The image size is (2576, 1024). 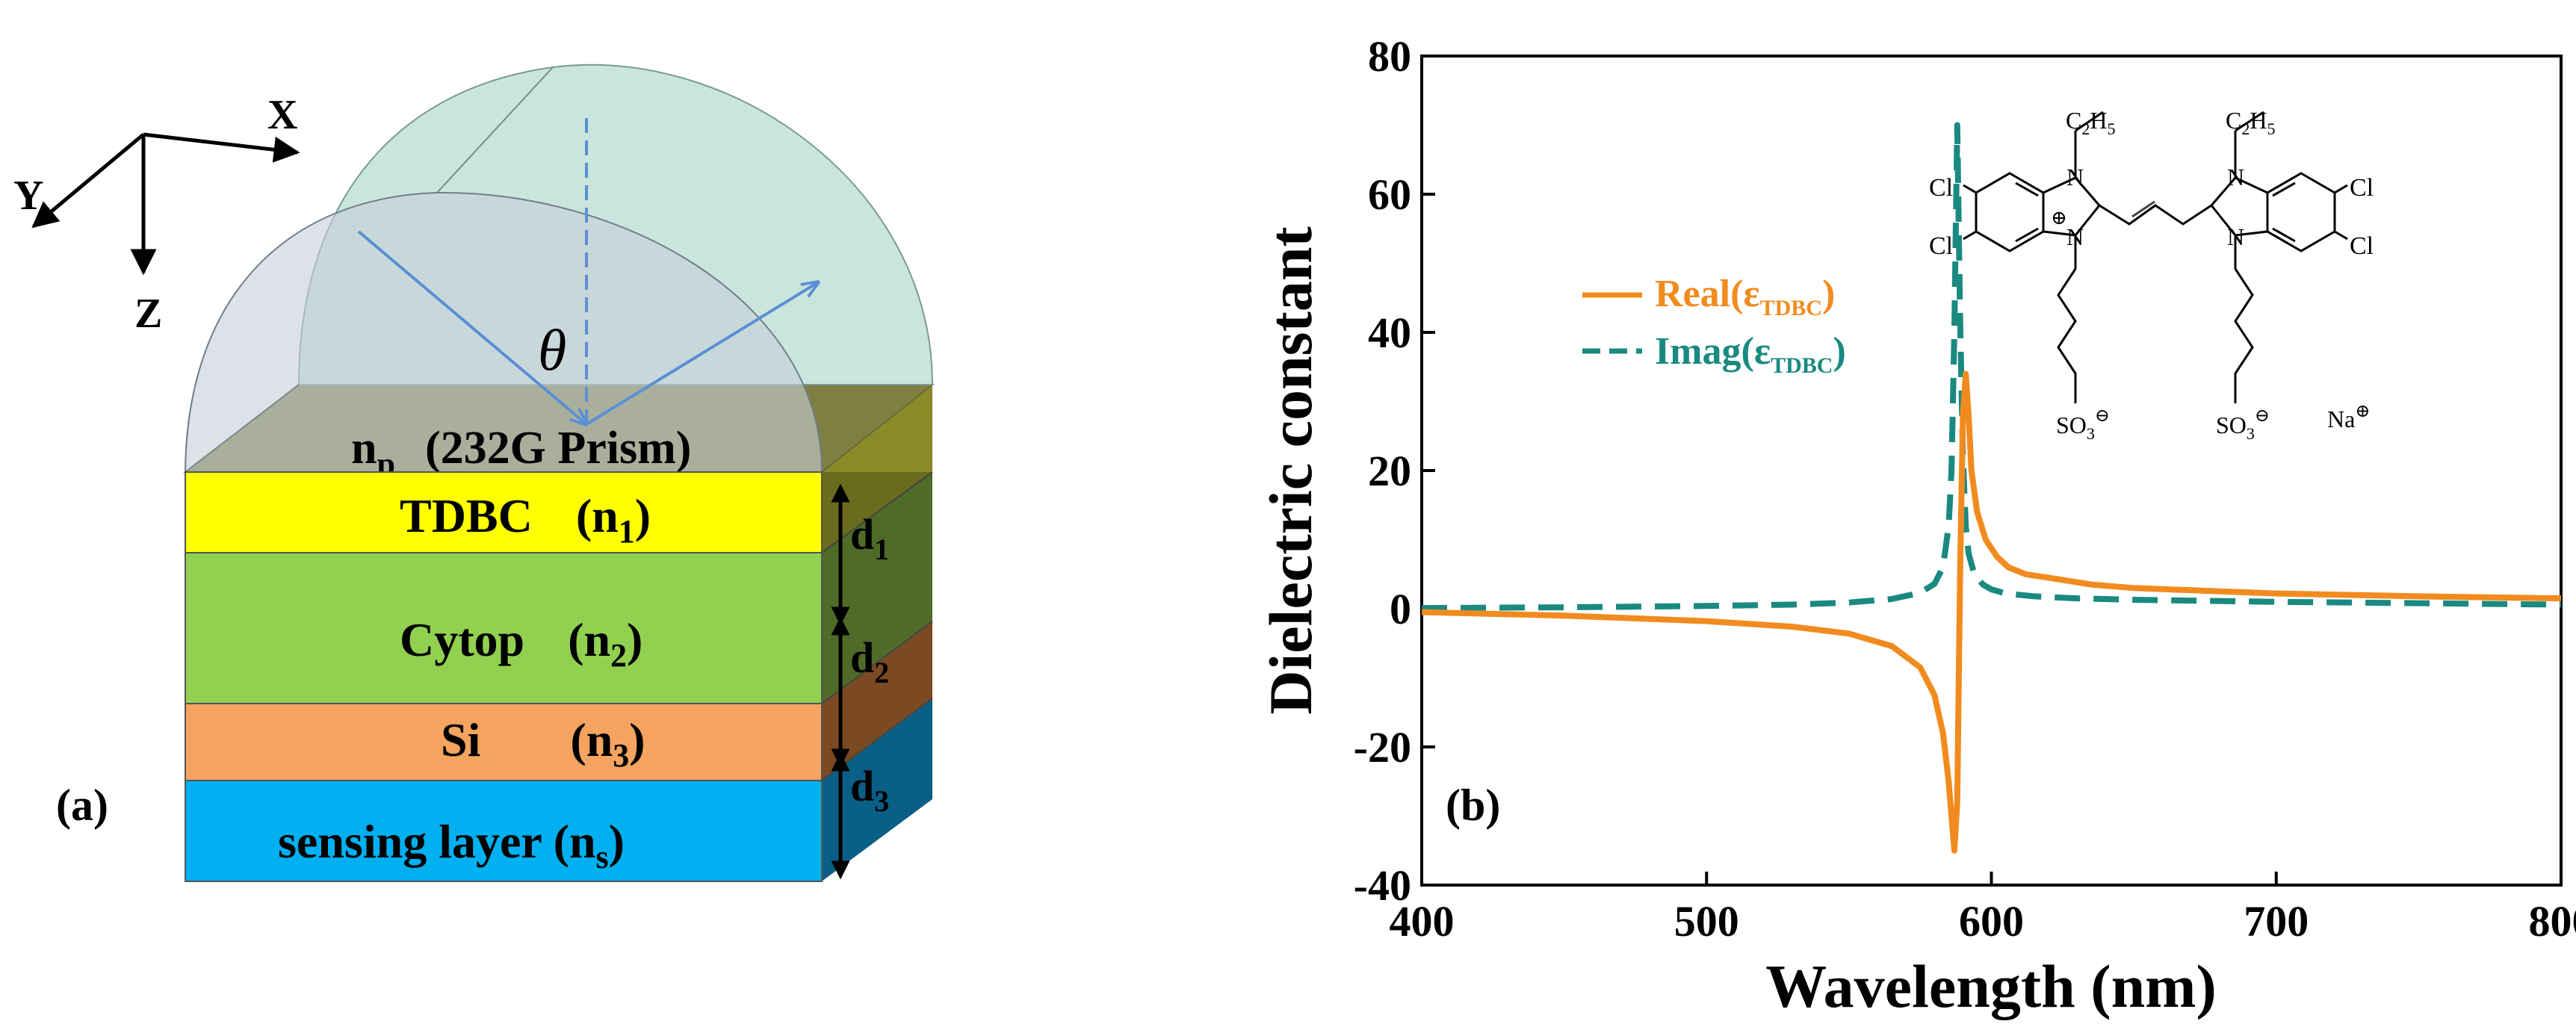 What do you see at coordinates (701, 354) in the screenshot?
I see `reflected-ray` at bounding box center [701, 354].